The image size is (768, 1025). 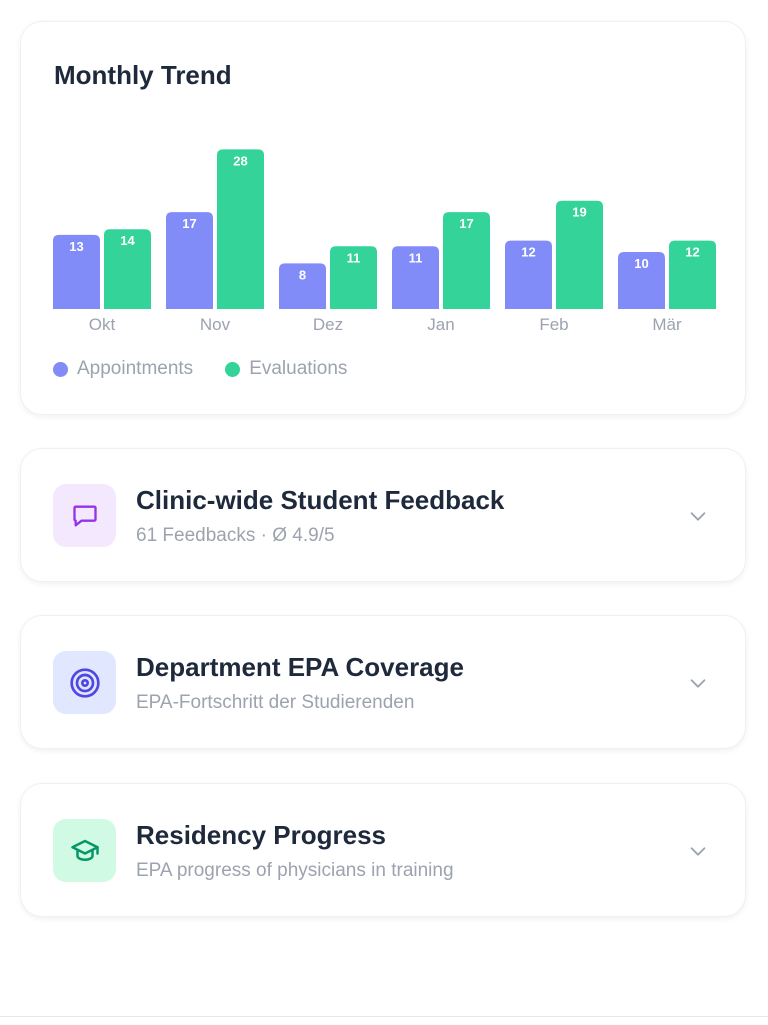 What do you see at coordinates (641, 263) in the screenshot?
I see `bar-label-appointments-mär: 10` at bounding box center [641, 263].